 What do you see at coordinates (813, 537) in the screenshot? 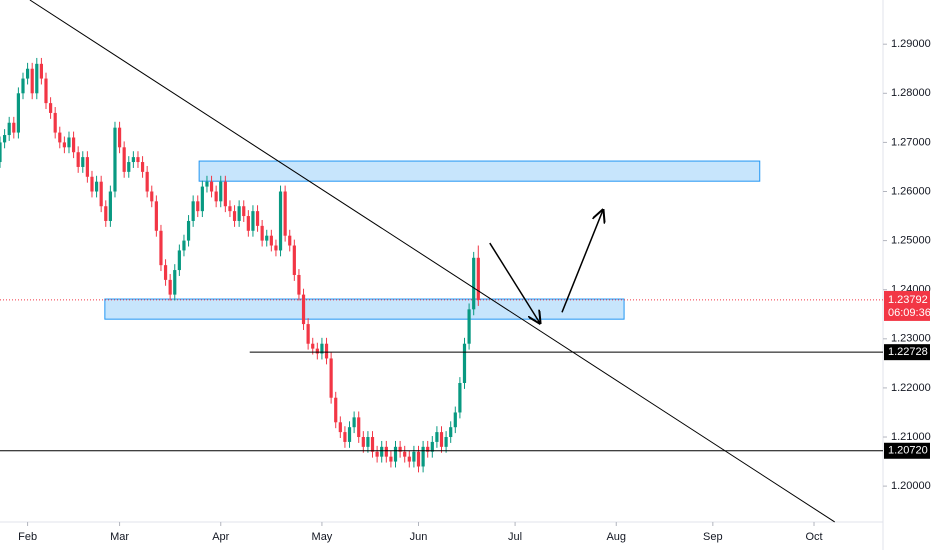
I see `x-tick-label: Oct` at bounding box center [813, 537].